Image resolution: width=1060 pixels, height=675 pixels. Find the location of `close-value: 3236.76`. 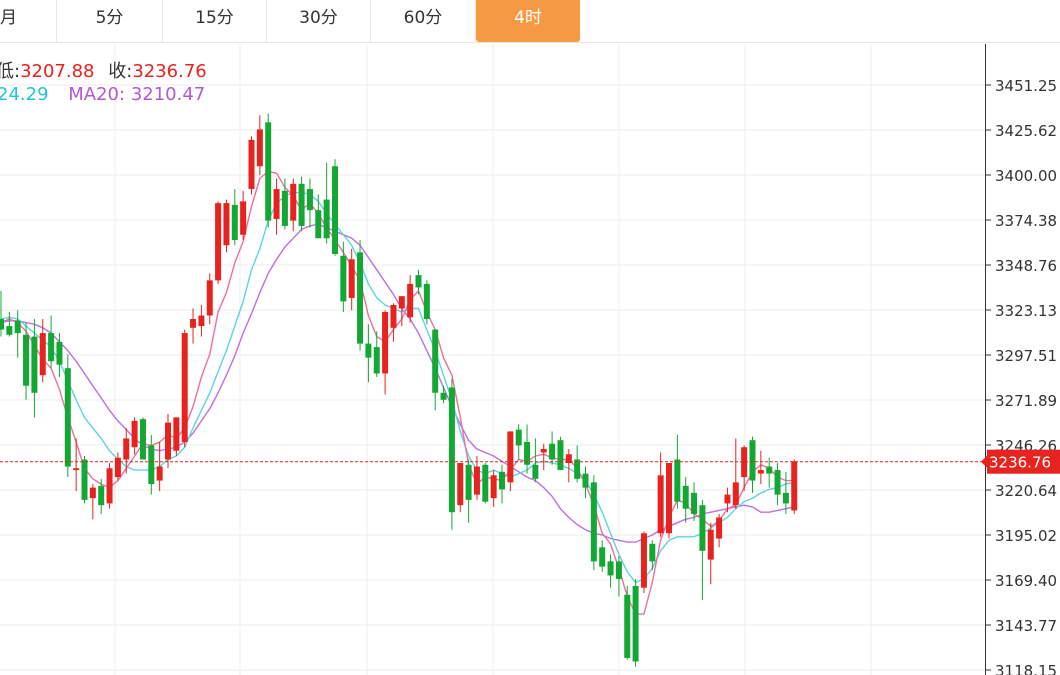

close-value: 3236.76 is located at coordinates (169, 71).